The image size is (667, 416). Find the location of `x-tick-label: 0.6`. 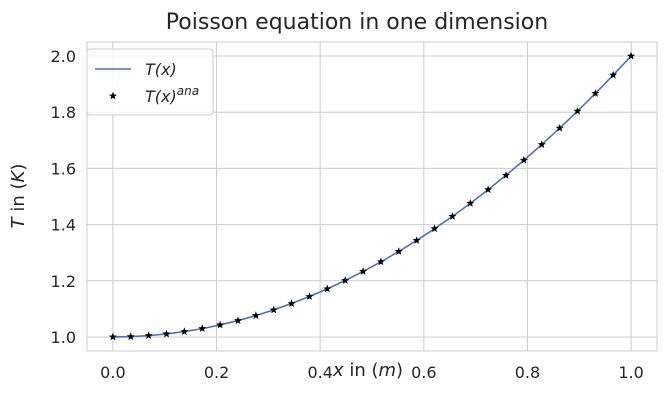

x-tick-label: 0.6 is located at coordinates (423, 372).